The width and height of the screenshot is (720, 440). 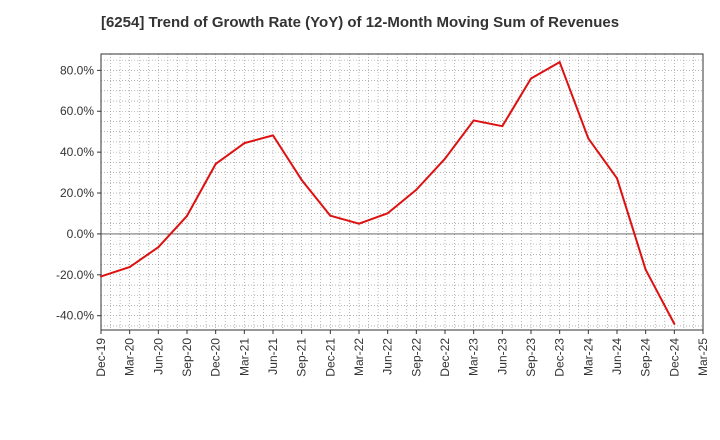 What do you see at coordinates (703, 357) in the screenshot?
I see `x-tick-label: Mar-25` at bounding box center [703, 357].